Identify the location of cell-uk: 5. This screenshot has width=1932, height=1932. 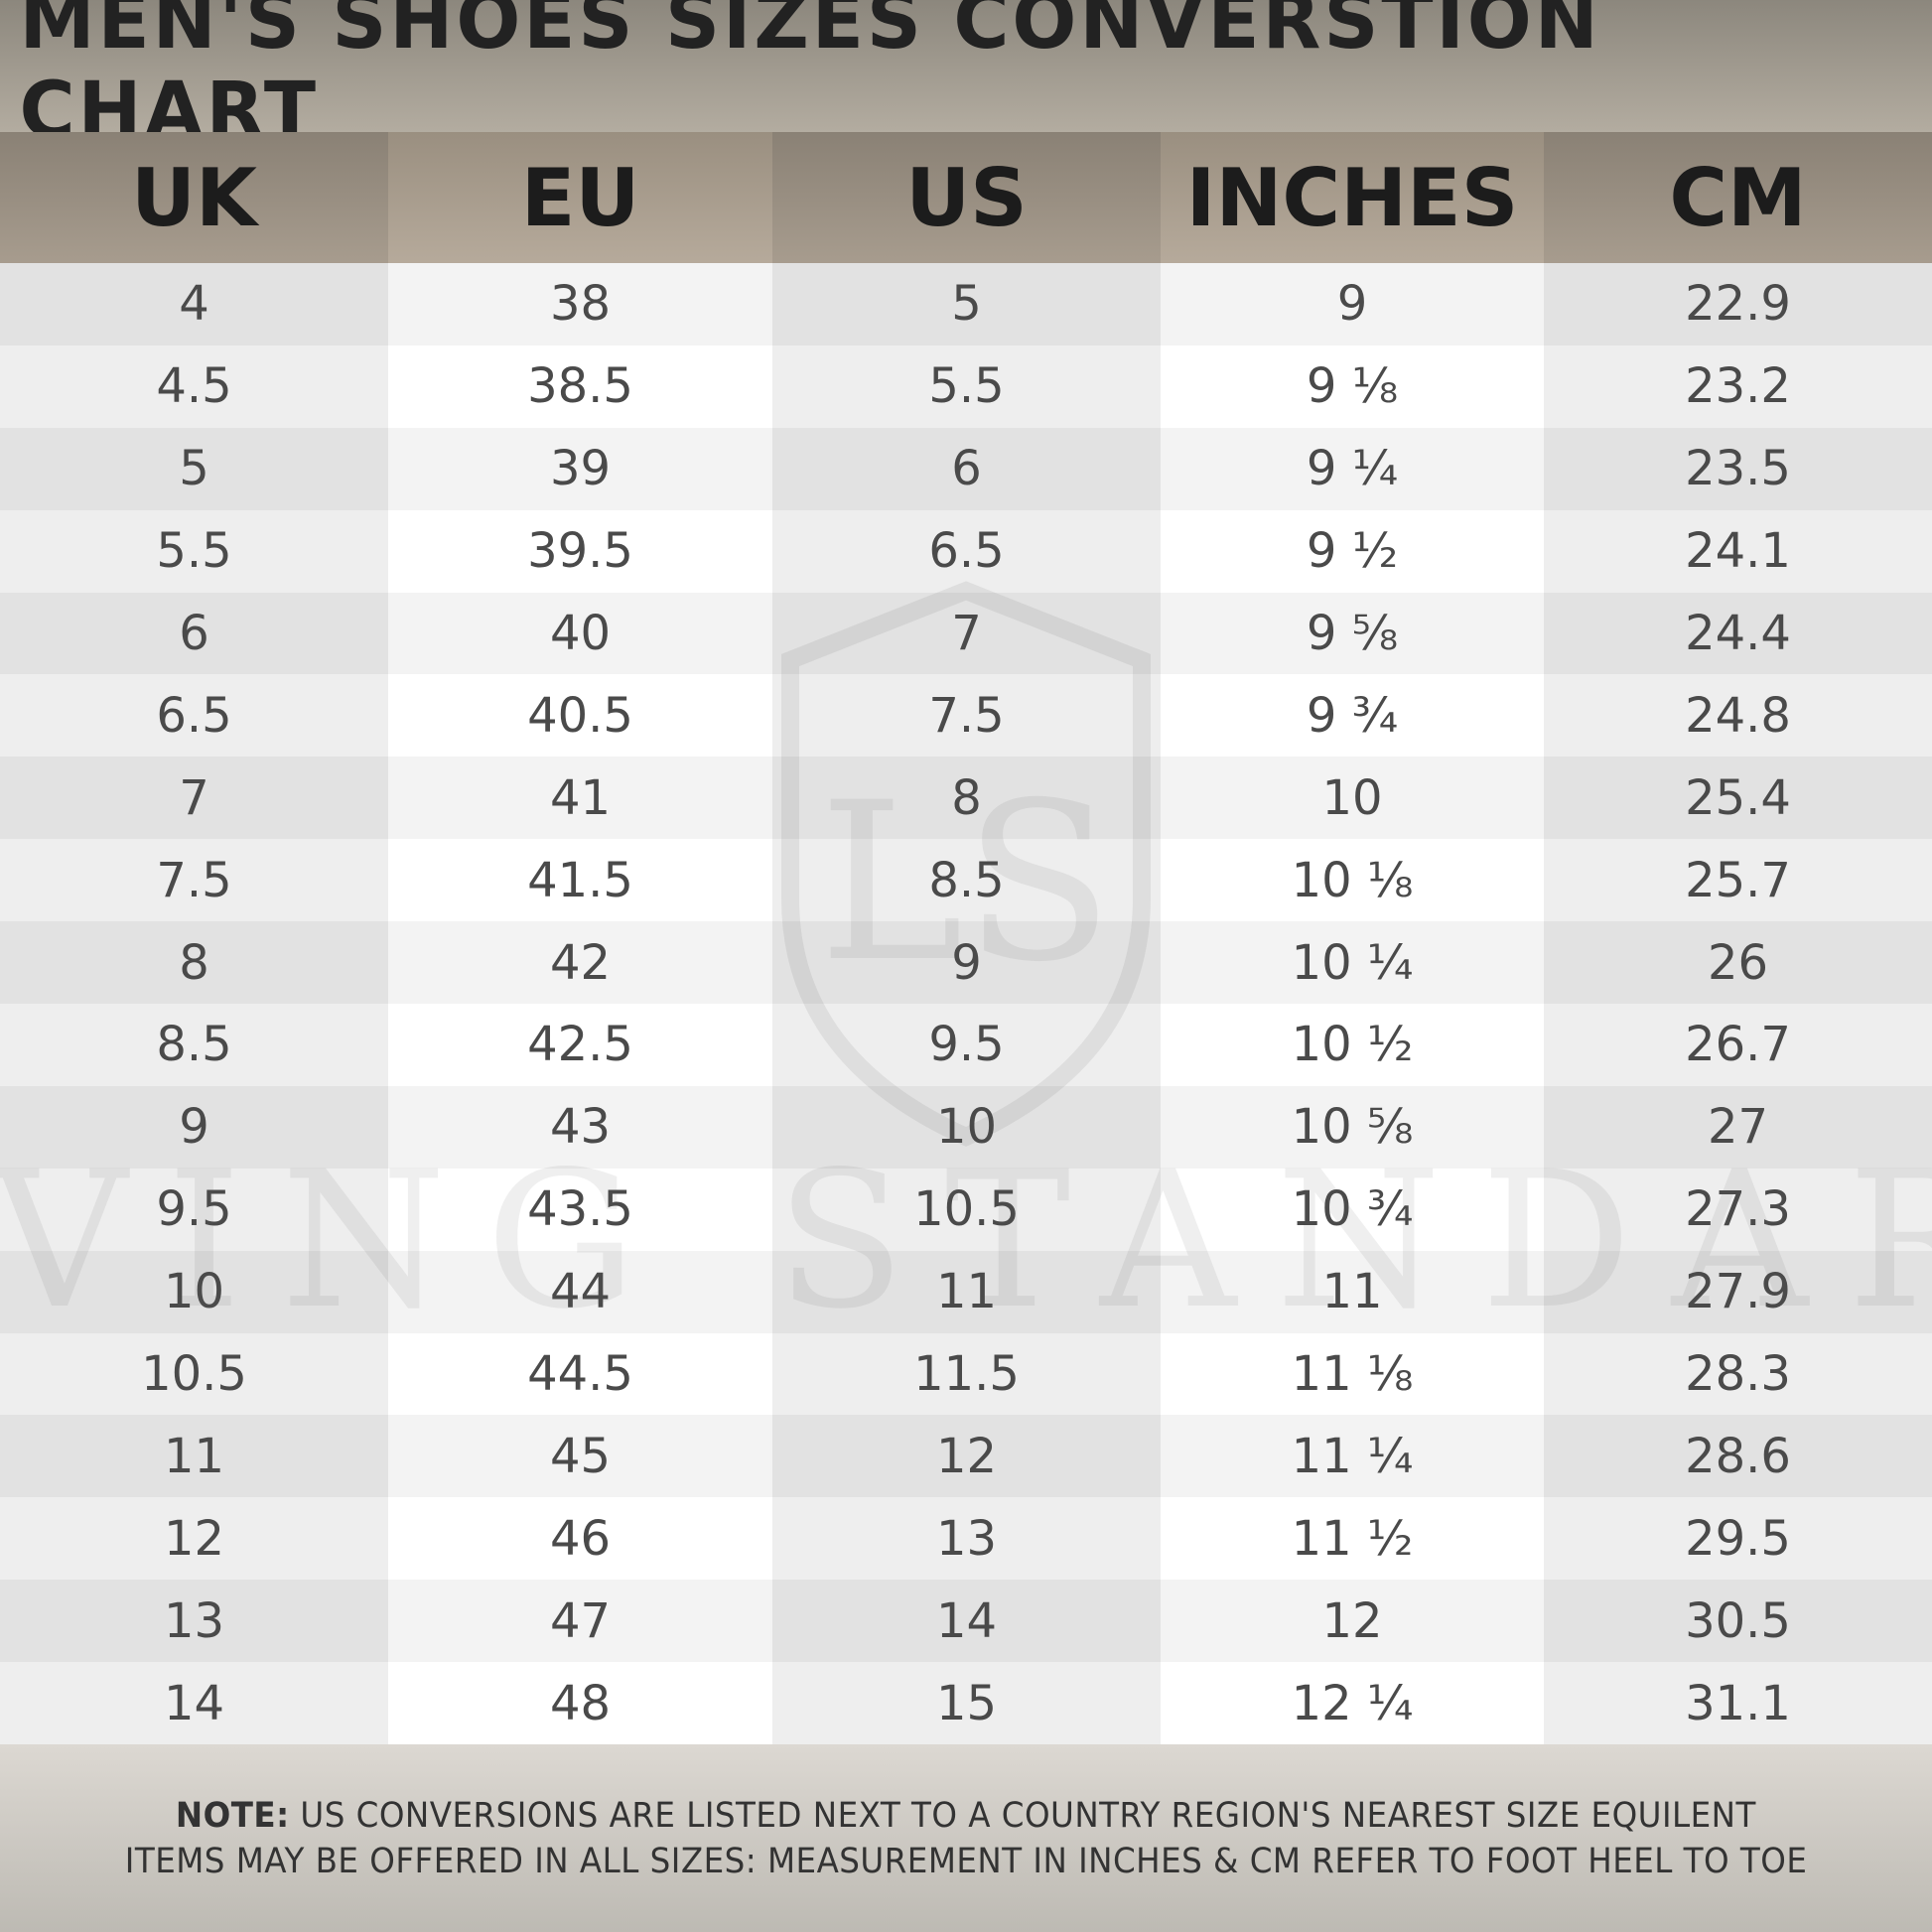
(194, 468).